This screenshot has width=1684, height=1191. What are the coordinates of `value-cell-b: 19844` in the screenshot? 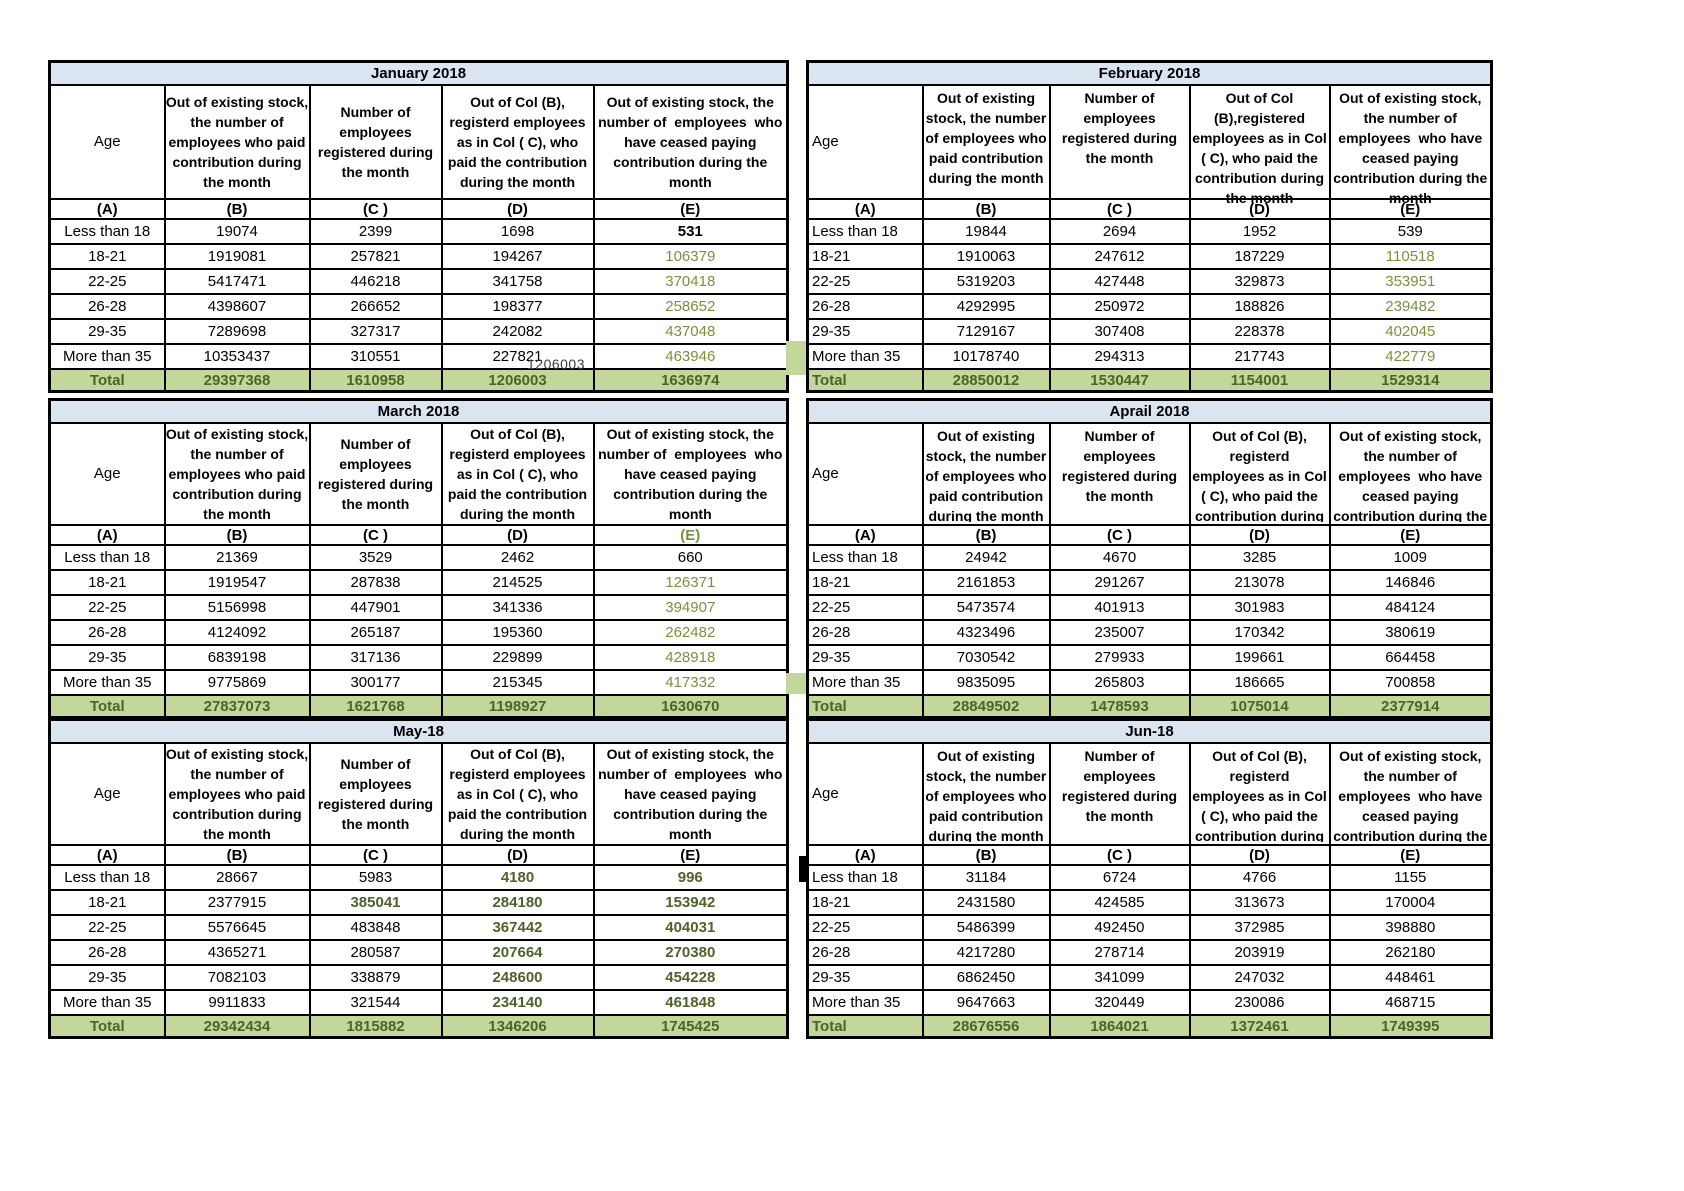 It's located at (986, 231).